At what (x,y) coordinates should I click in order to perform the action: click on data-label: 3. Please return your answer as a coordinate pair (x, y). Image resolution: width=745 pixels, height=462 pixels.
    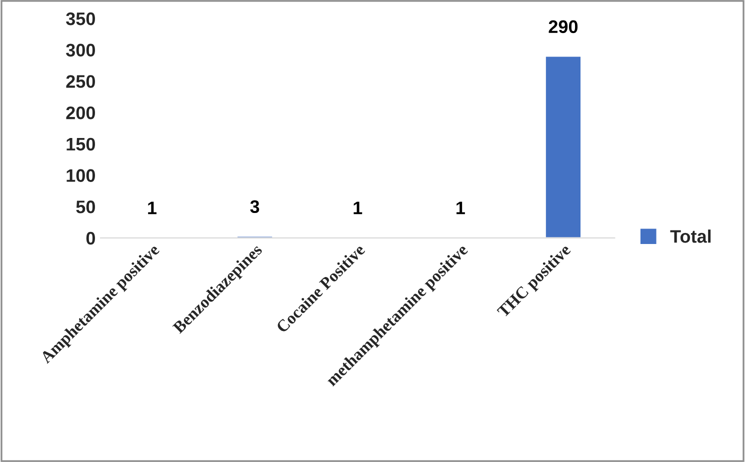
    Looking at the image, I should click on (255, 207).